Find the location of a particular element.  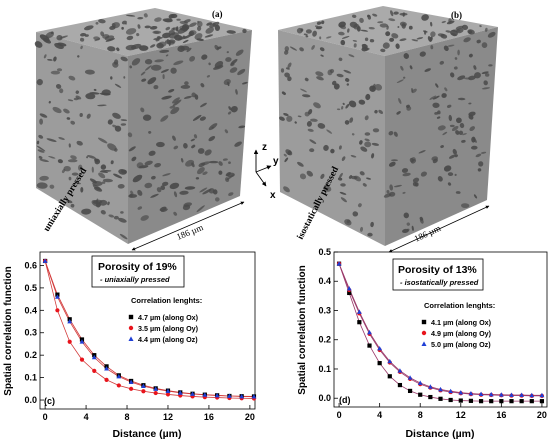

chart-d-plot-area is located at coordinates (440, 329).